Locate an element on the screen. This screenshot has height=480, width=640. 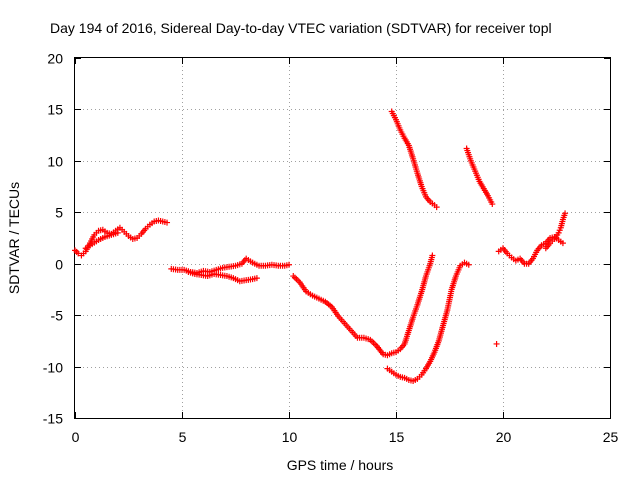
y-tick-label: 15 is located at coordinates (55, 110).